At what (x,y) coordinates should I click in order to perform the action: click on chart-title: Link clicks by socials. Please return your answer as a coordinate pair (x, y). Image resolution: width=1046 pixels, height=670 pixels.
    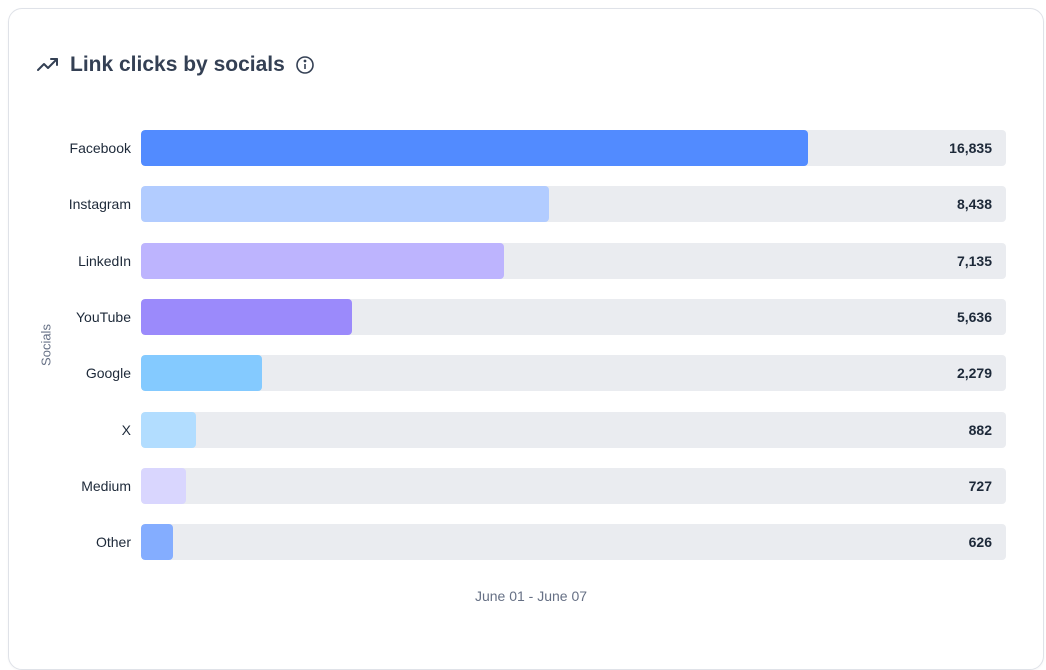
    Looking at the image, I should click on (177, 64).